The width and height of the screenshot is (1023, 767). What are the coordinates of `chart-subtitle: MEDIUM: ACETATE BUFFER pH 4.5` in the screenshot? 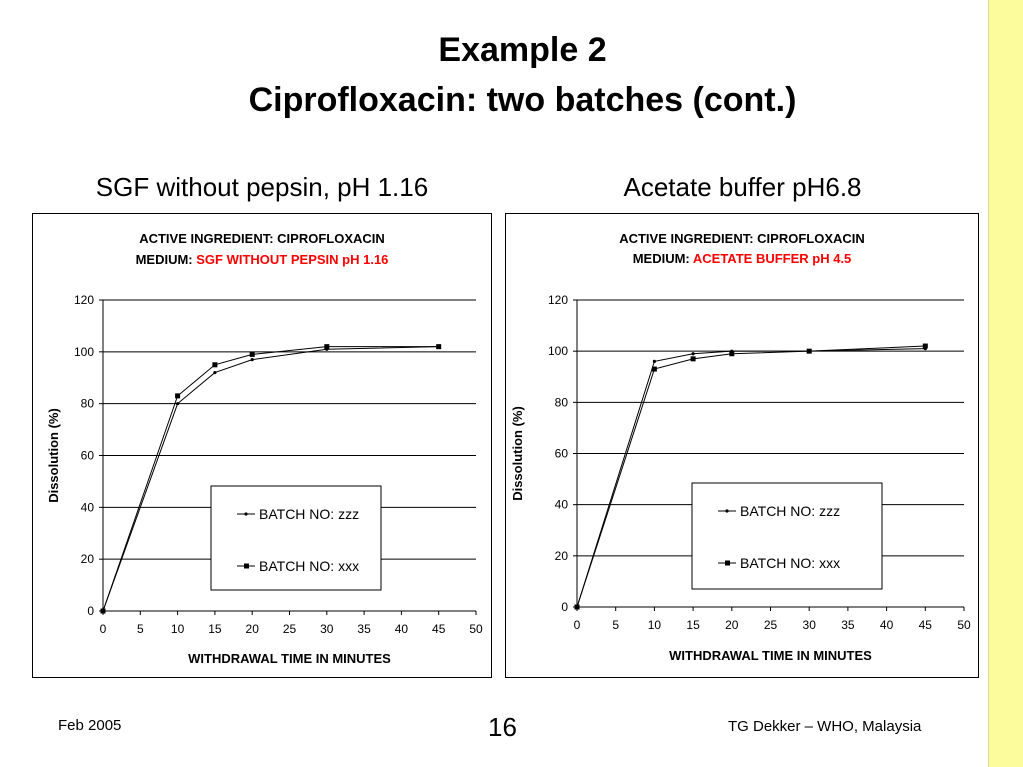 It's located at (742, 258).